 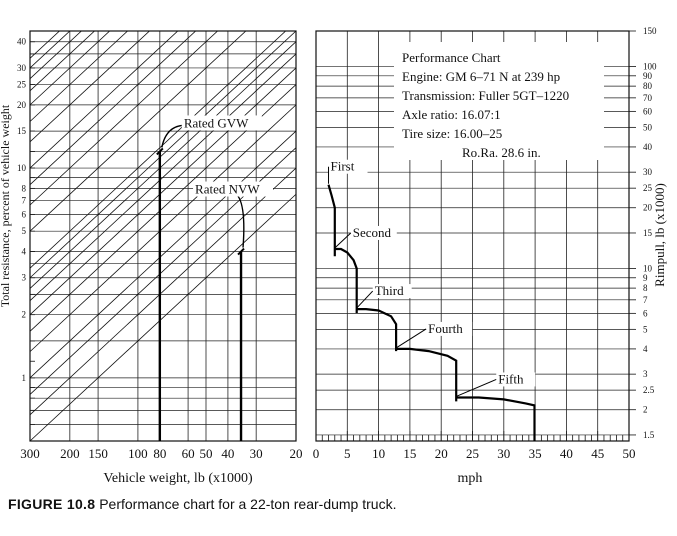 I want to click on right-x-tick-label: 5, so click(x=347, y=453).